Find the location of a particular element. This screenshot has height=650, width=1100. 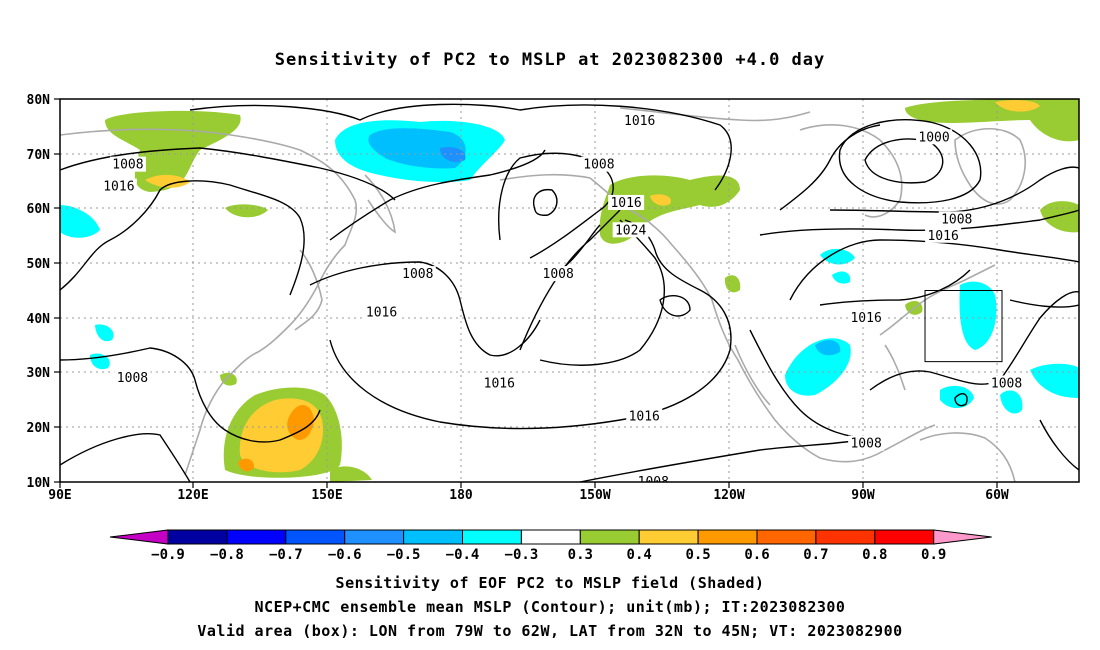

colorbar-tick-label: 0.3 is located at coordinates (580, 555).